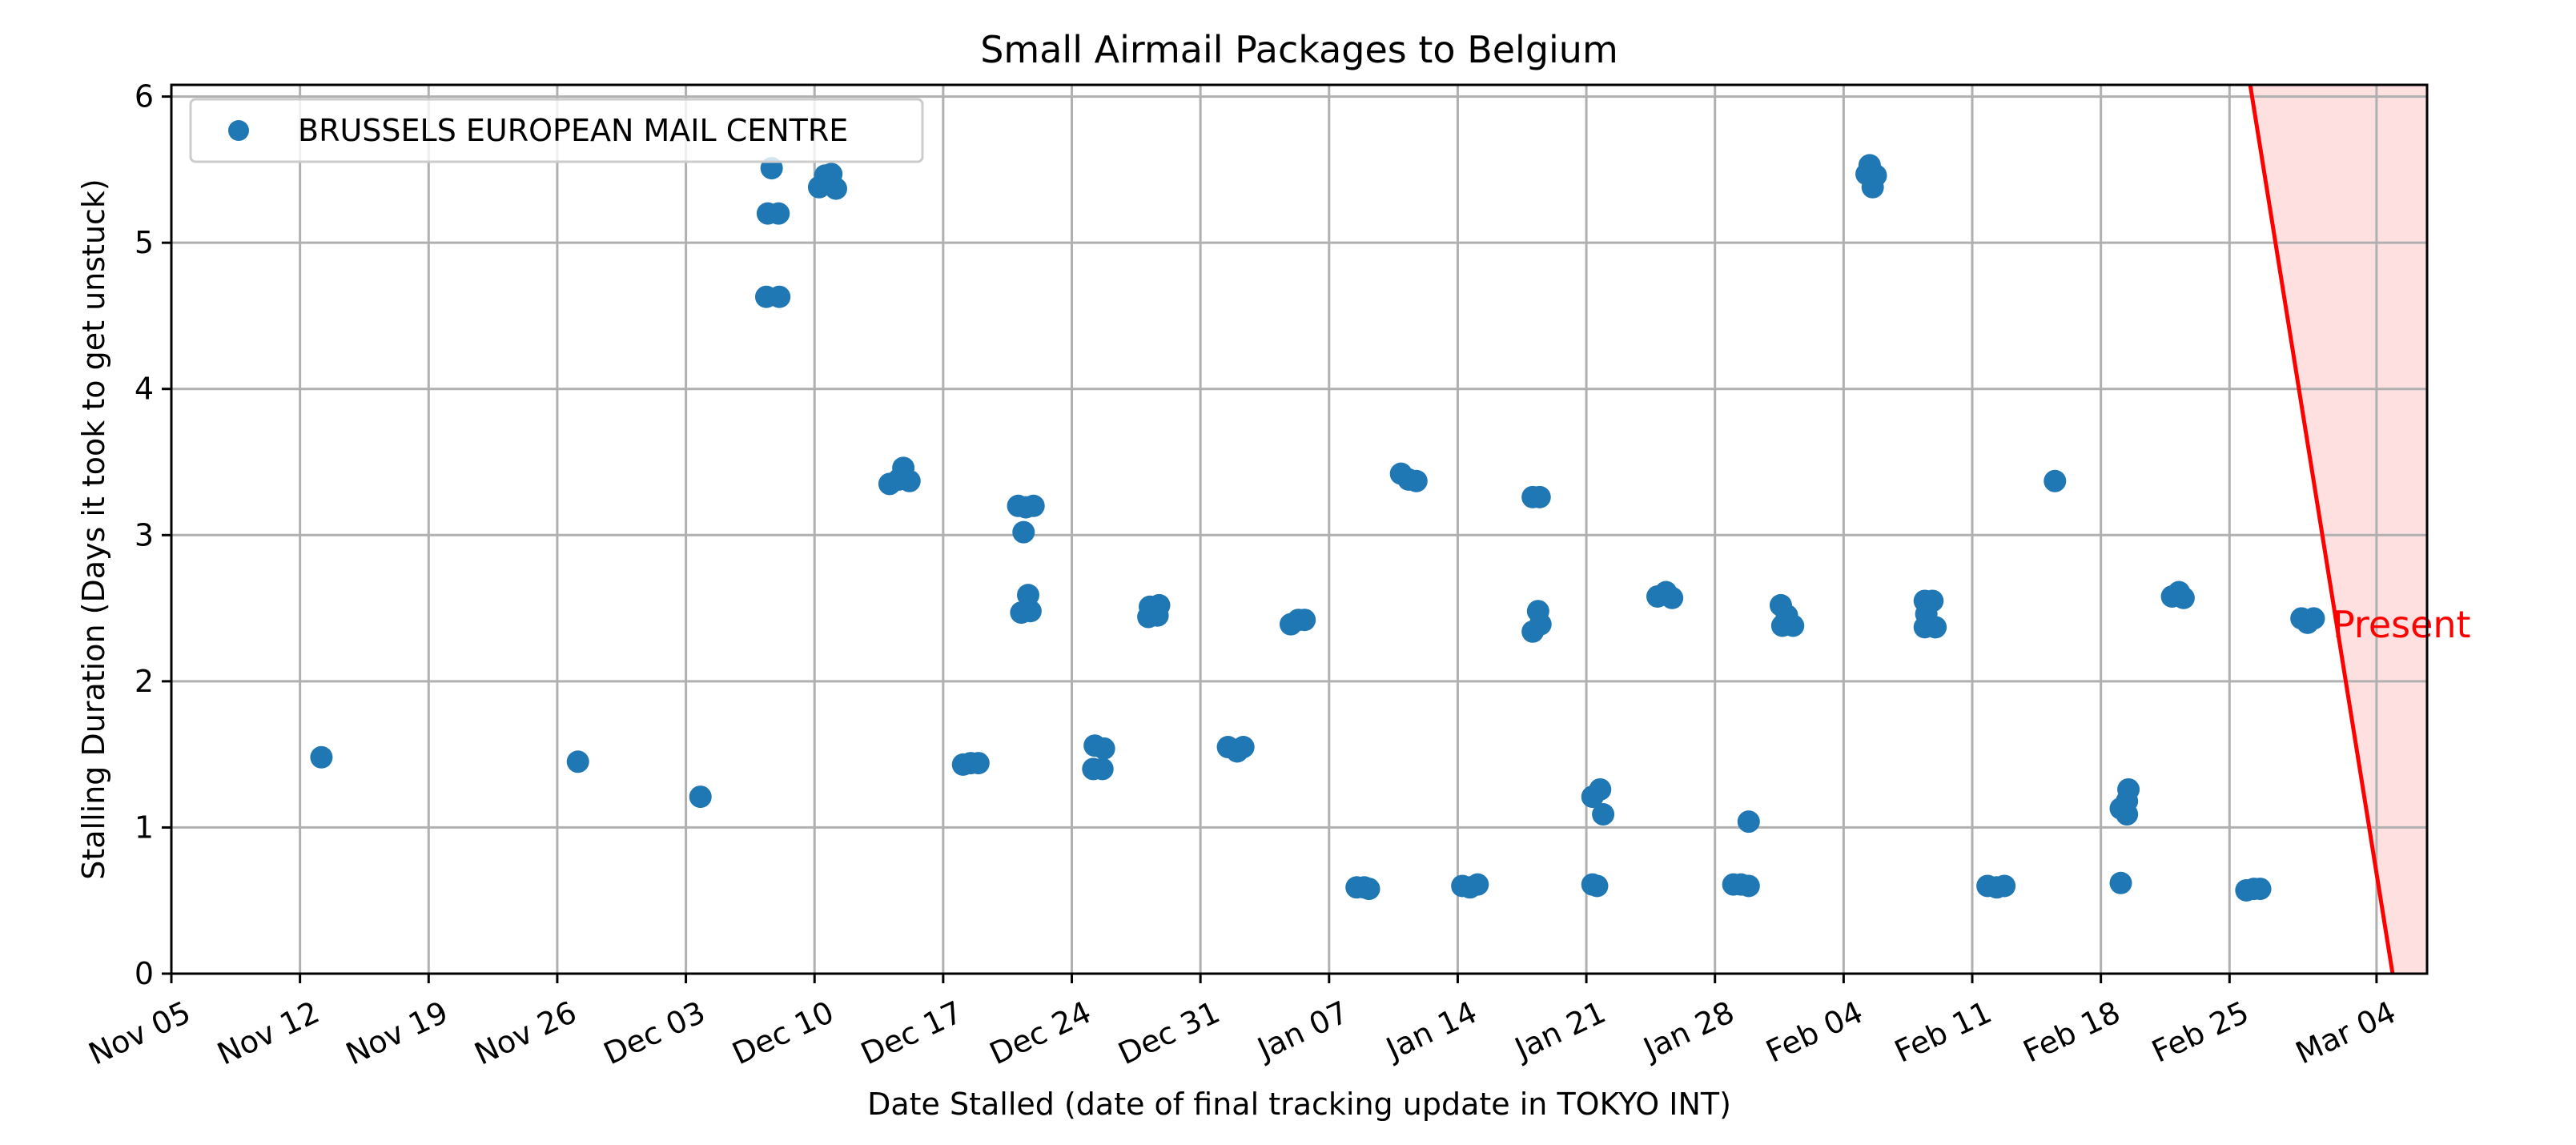 The height and width of the screenshot is (1145, 2576). What do you see at coordinates (238, 130) in the screenshot?
I see `legend-marker` at bounding box center [238, 130].